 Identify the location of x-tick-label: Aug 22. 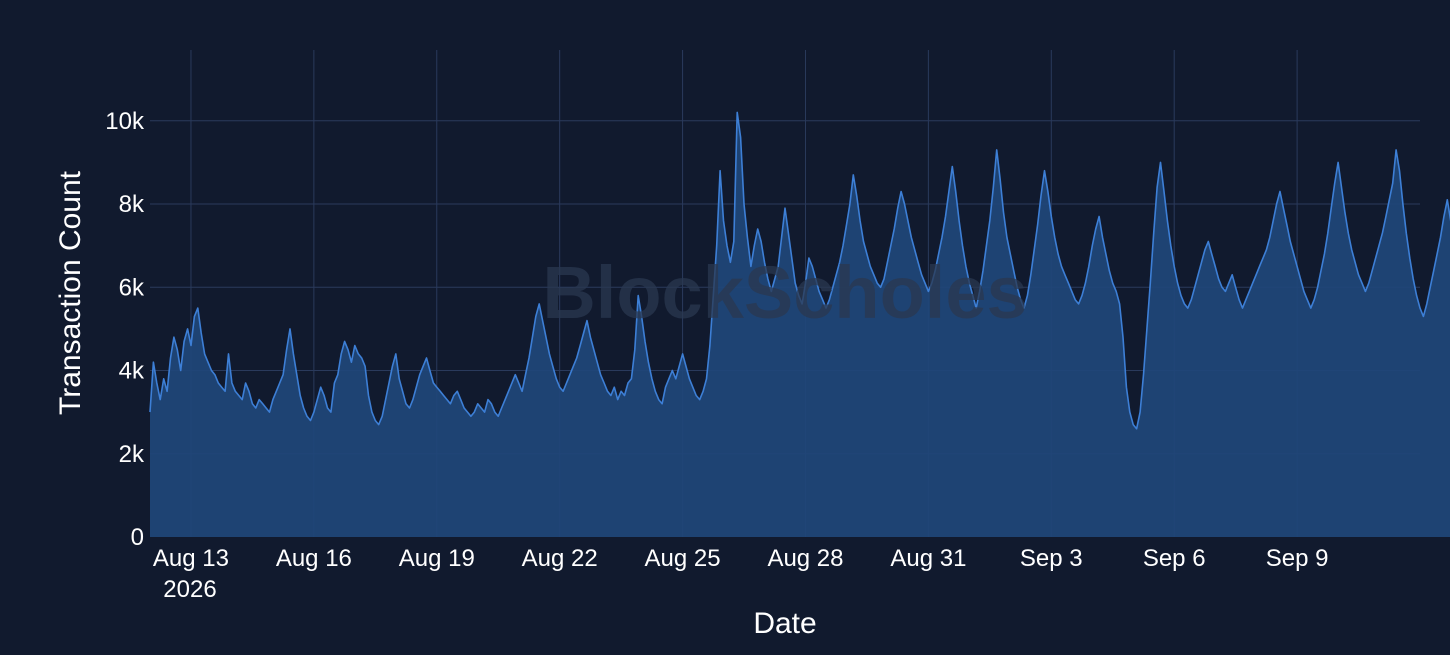
(560, 558).